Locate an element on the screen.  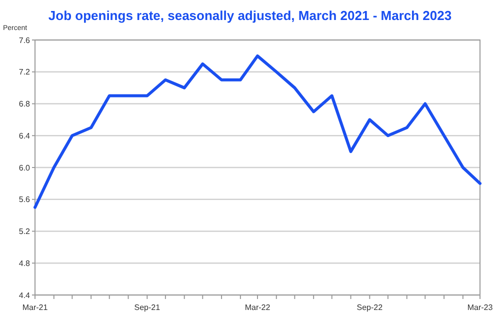
x-tick-label: Sep-21 is located at coordinates (147, 307).